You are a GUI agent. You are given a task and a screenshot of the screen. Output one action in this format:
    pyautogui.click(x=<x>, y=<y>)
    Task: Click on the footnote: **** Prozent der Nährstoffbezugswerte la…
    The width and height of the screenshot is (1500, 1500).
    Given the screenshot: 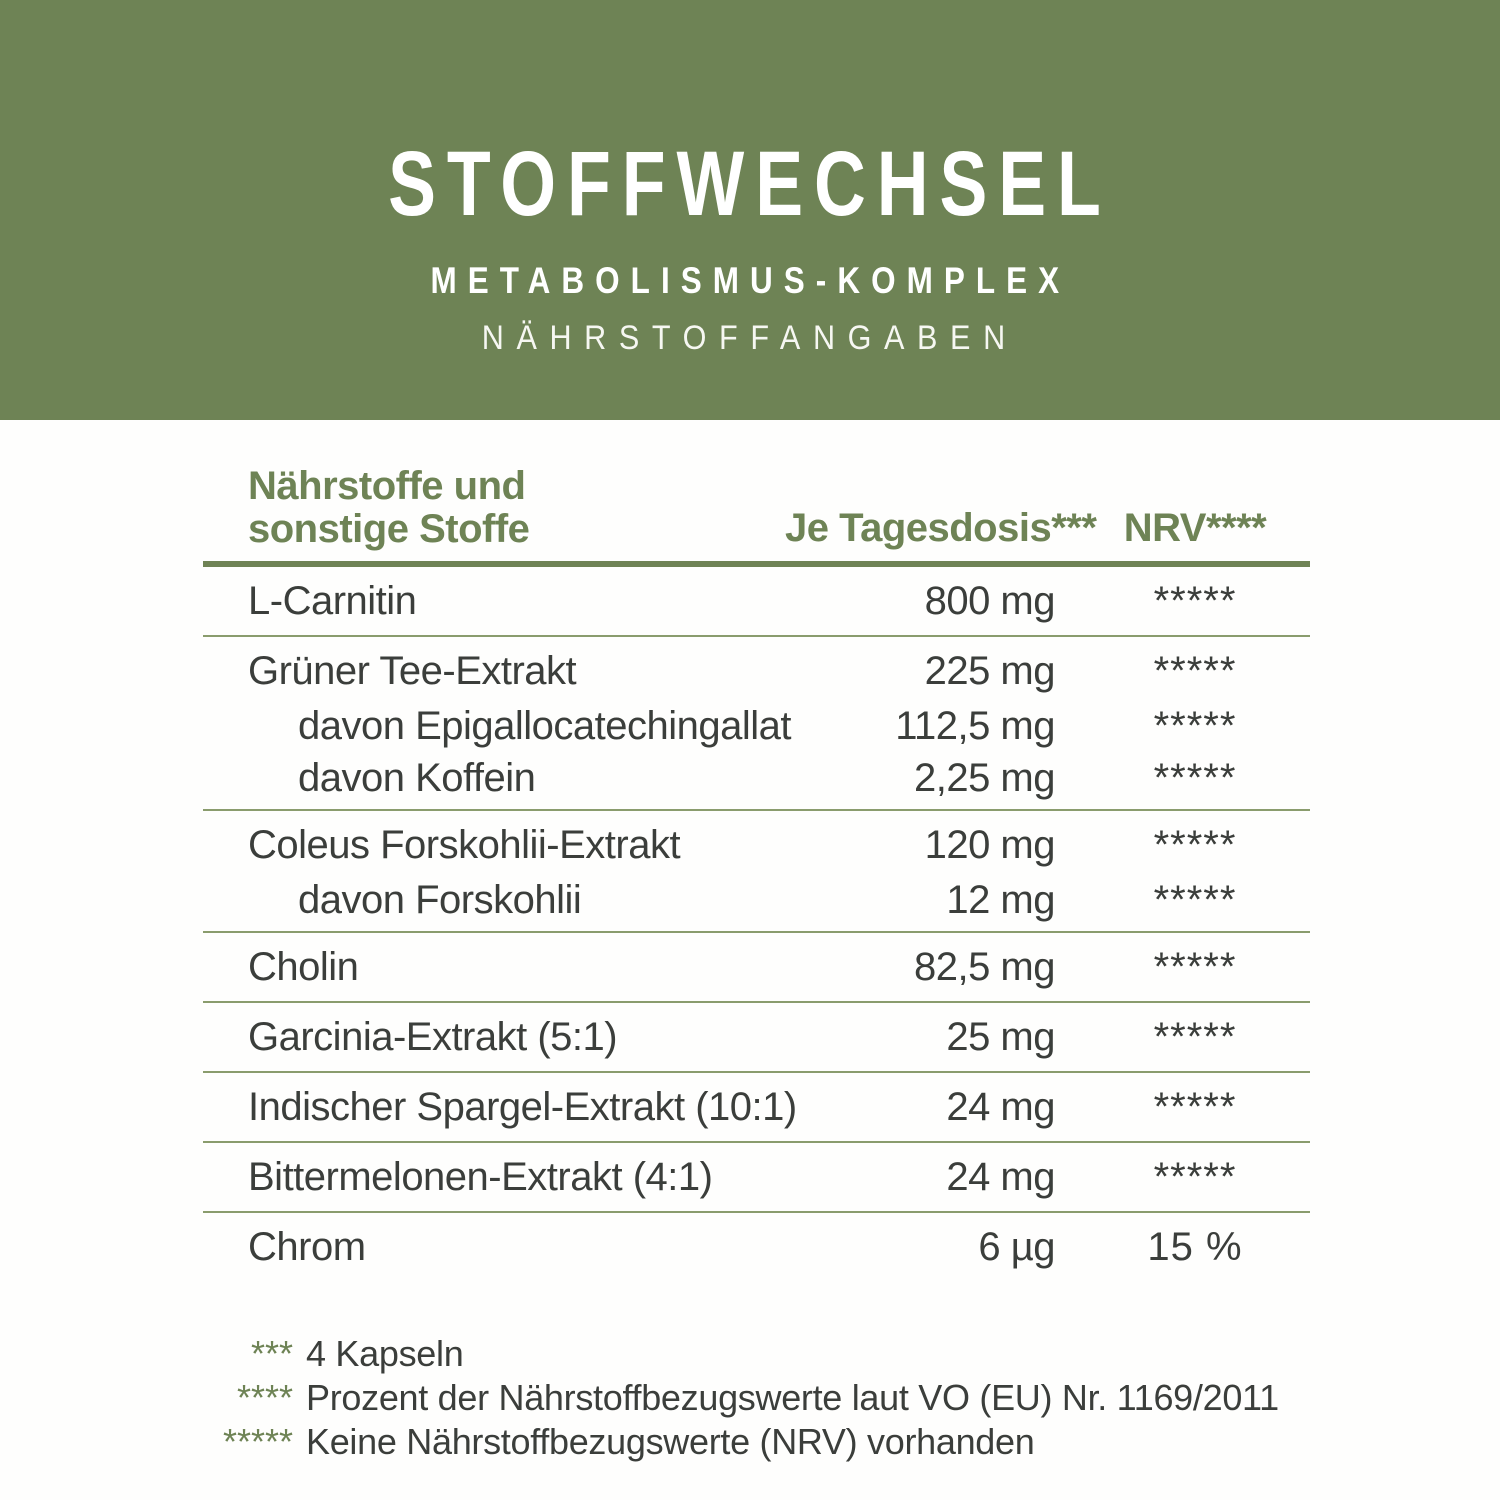 What is the action you would take?
    pyautogui.click(x=803, y=1398)
    